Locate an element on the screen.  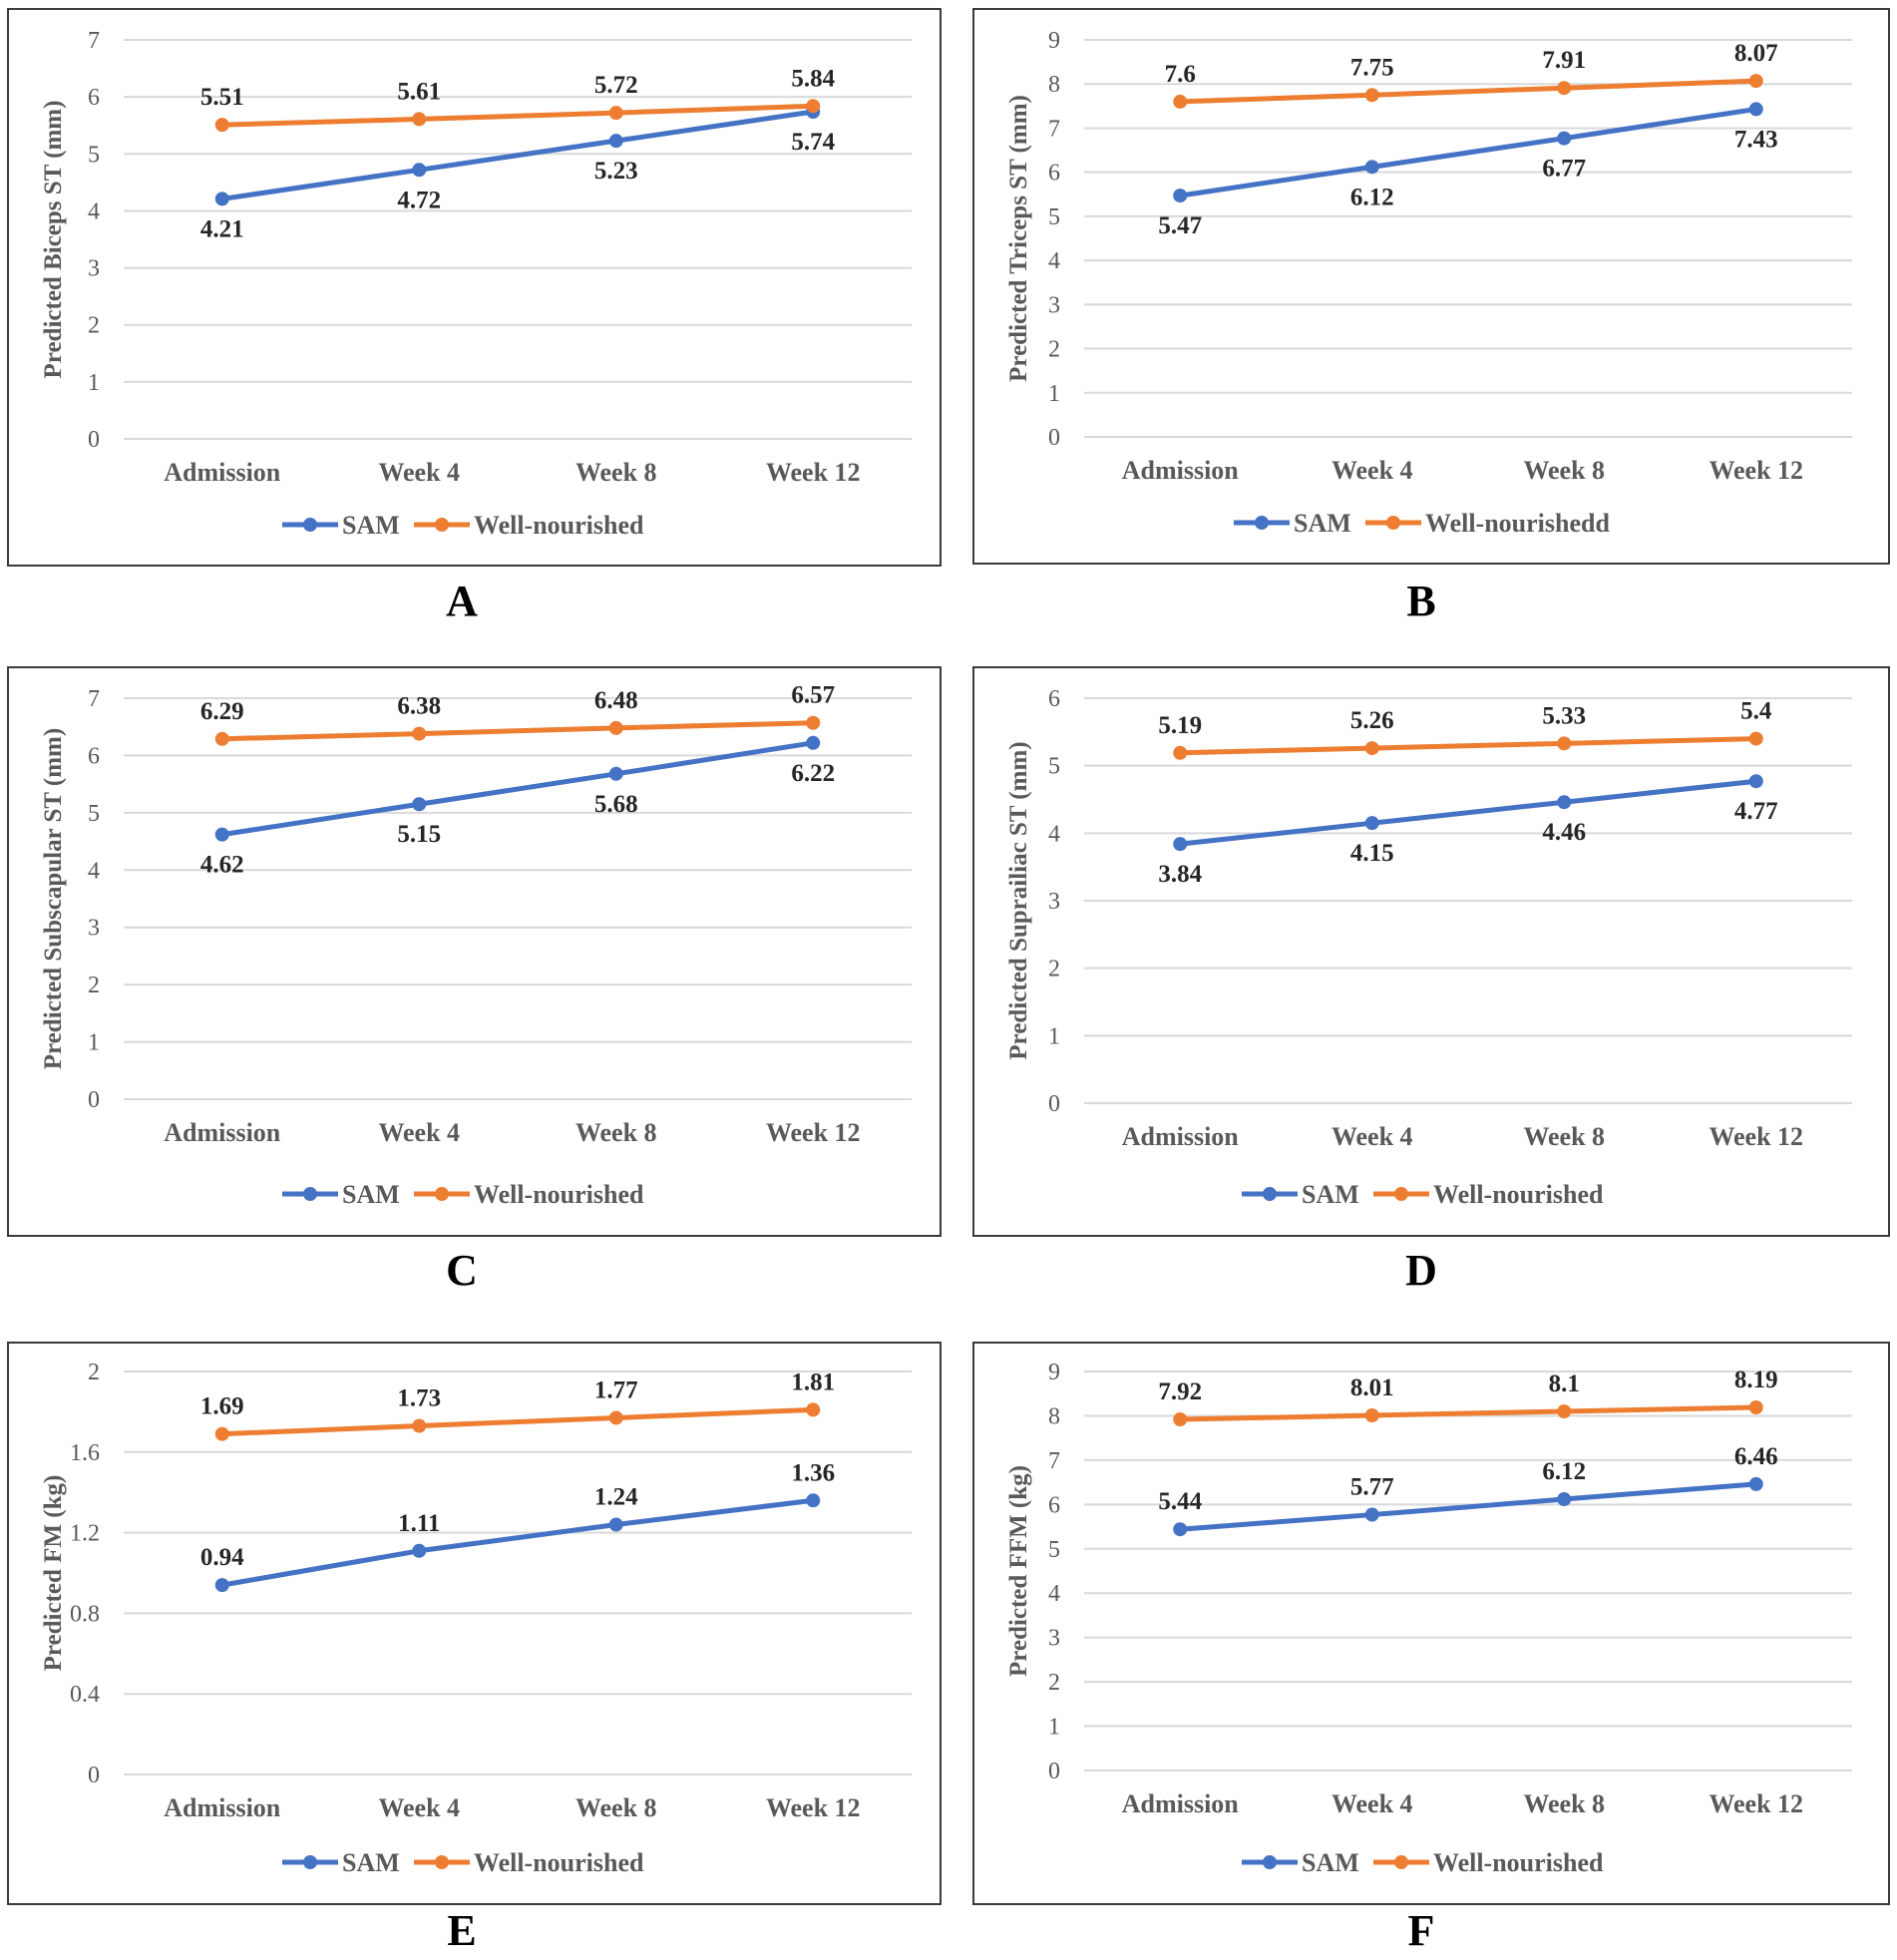
sam-data-label: 7.43 is located at coordinates (1756, 140).